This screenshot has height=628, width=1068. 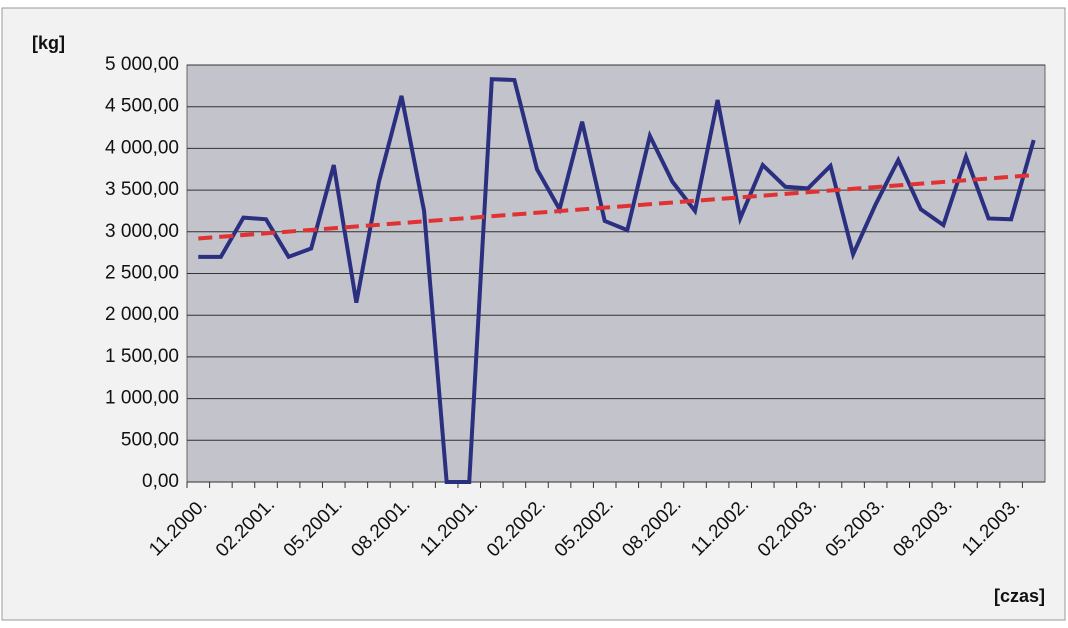 I want to click on y-tick-label: 3 000,00, so click(x=142, y=231).